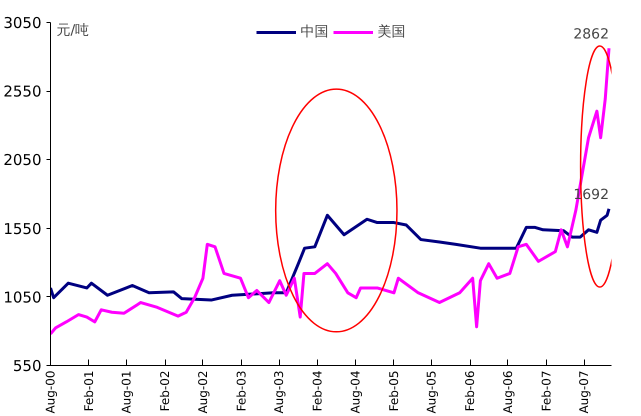  What do you see at coordinates (73, 30) in the screenshot?
I see `y-axis-title: 元/吨` at bounding box center [73, 30].